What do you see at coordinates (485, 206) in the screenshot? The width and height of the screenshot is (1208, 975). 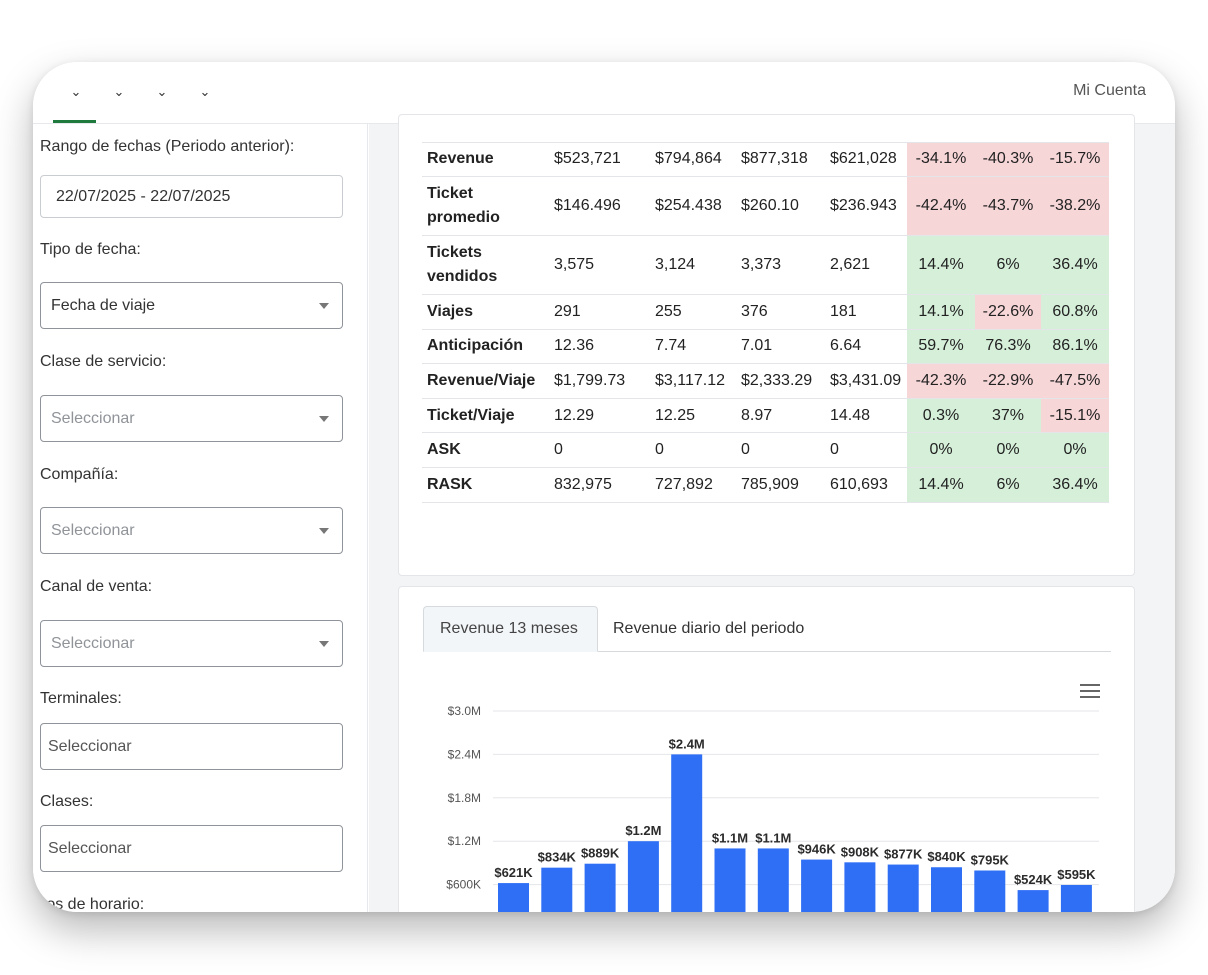 I see `metric-name: Ticket promedio` at bounding box center [485, 206].